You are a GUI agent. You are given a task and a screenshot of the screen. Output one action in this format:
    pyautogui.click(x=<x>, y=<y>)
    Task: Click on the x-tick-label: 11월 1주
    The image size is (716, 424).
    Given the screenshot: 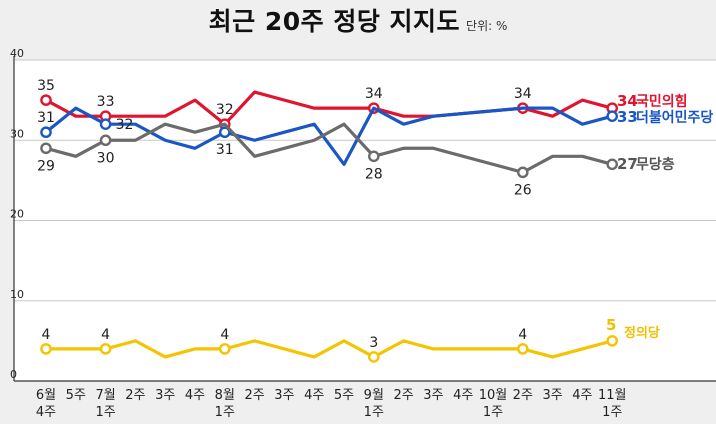 What is the action you would take?
    pyautogui.click(x=612, y=404)
    